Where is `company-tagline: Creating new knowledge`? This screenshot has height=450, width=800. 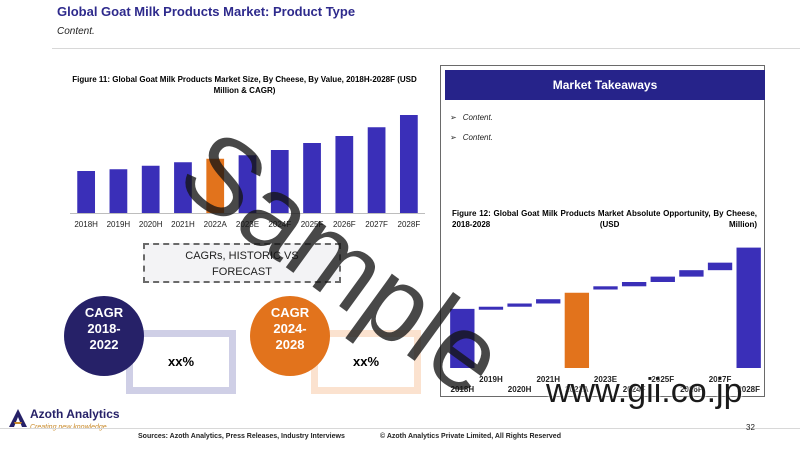
company-tagline: Creating new knowledge is located at coordinates (68, 427).